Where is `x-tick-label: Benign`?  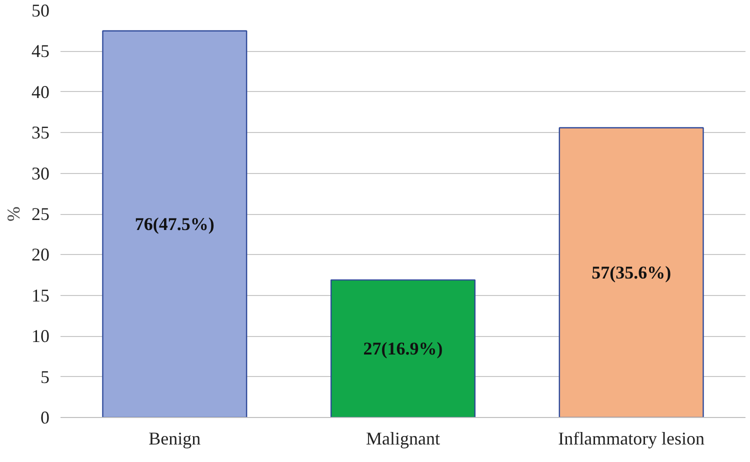
x-tick-label: Benign is located at coordinates (174, 438).